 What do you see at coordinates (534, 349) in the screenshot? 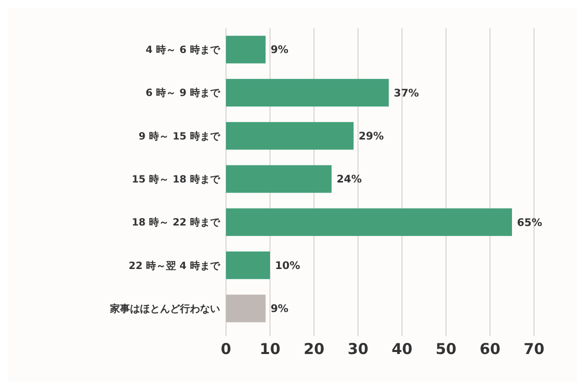
I see `x-tick-label: 70` at bounding box center [534, 349].